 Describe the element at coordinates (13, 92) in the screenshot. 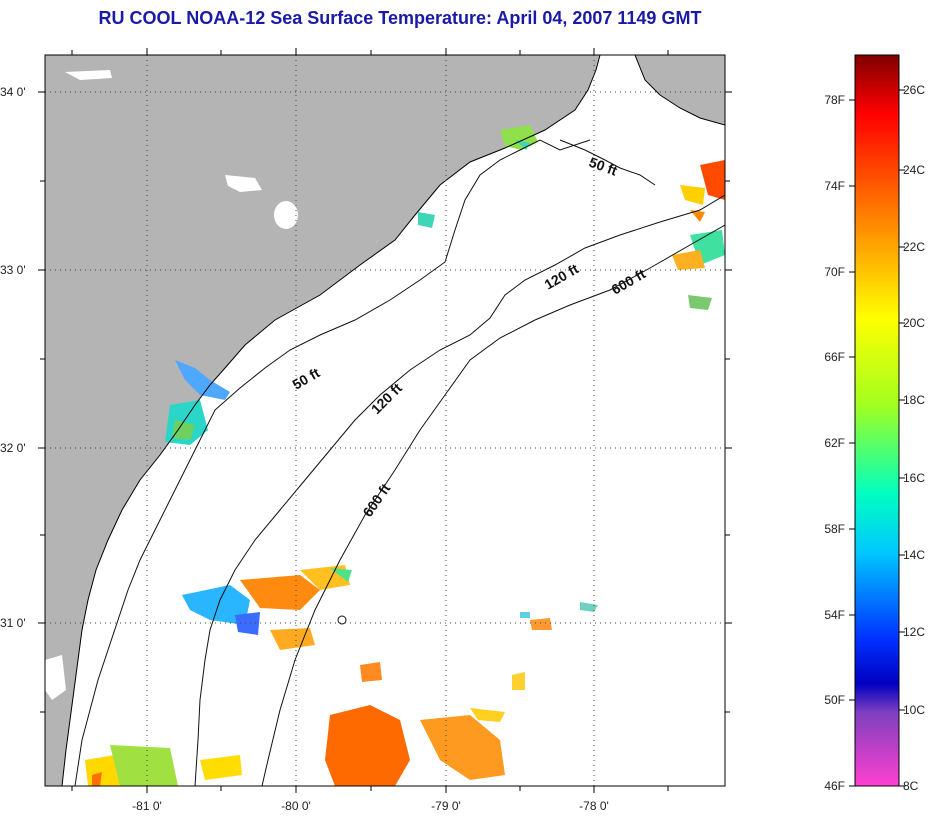

I see `lat-label: 34 0'` at that location.